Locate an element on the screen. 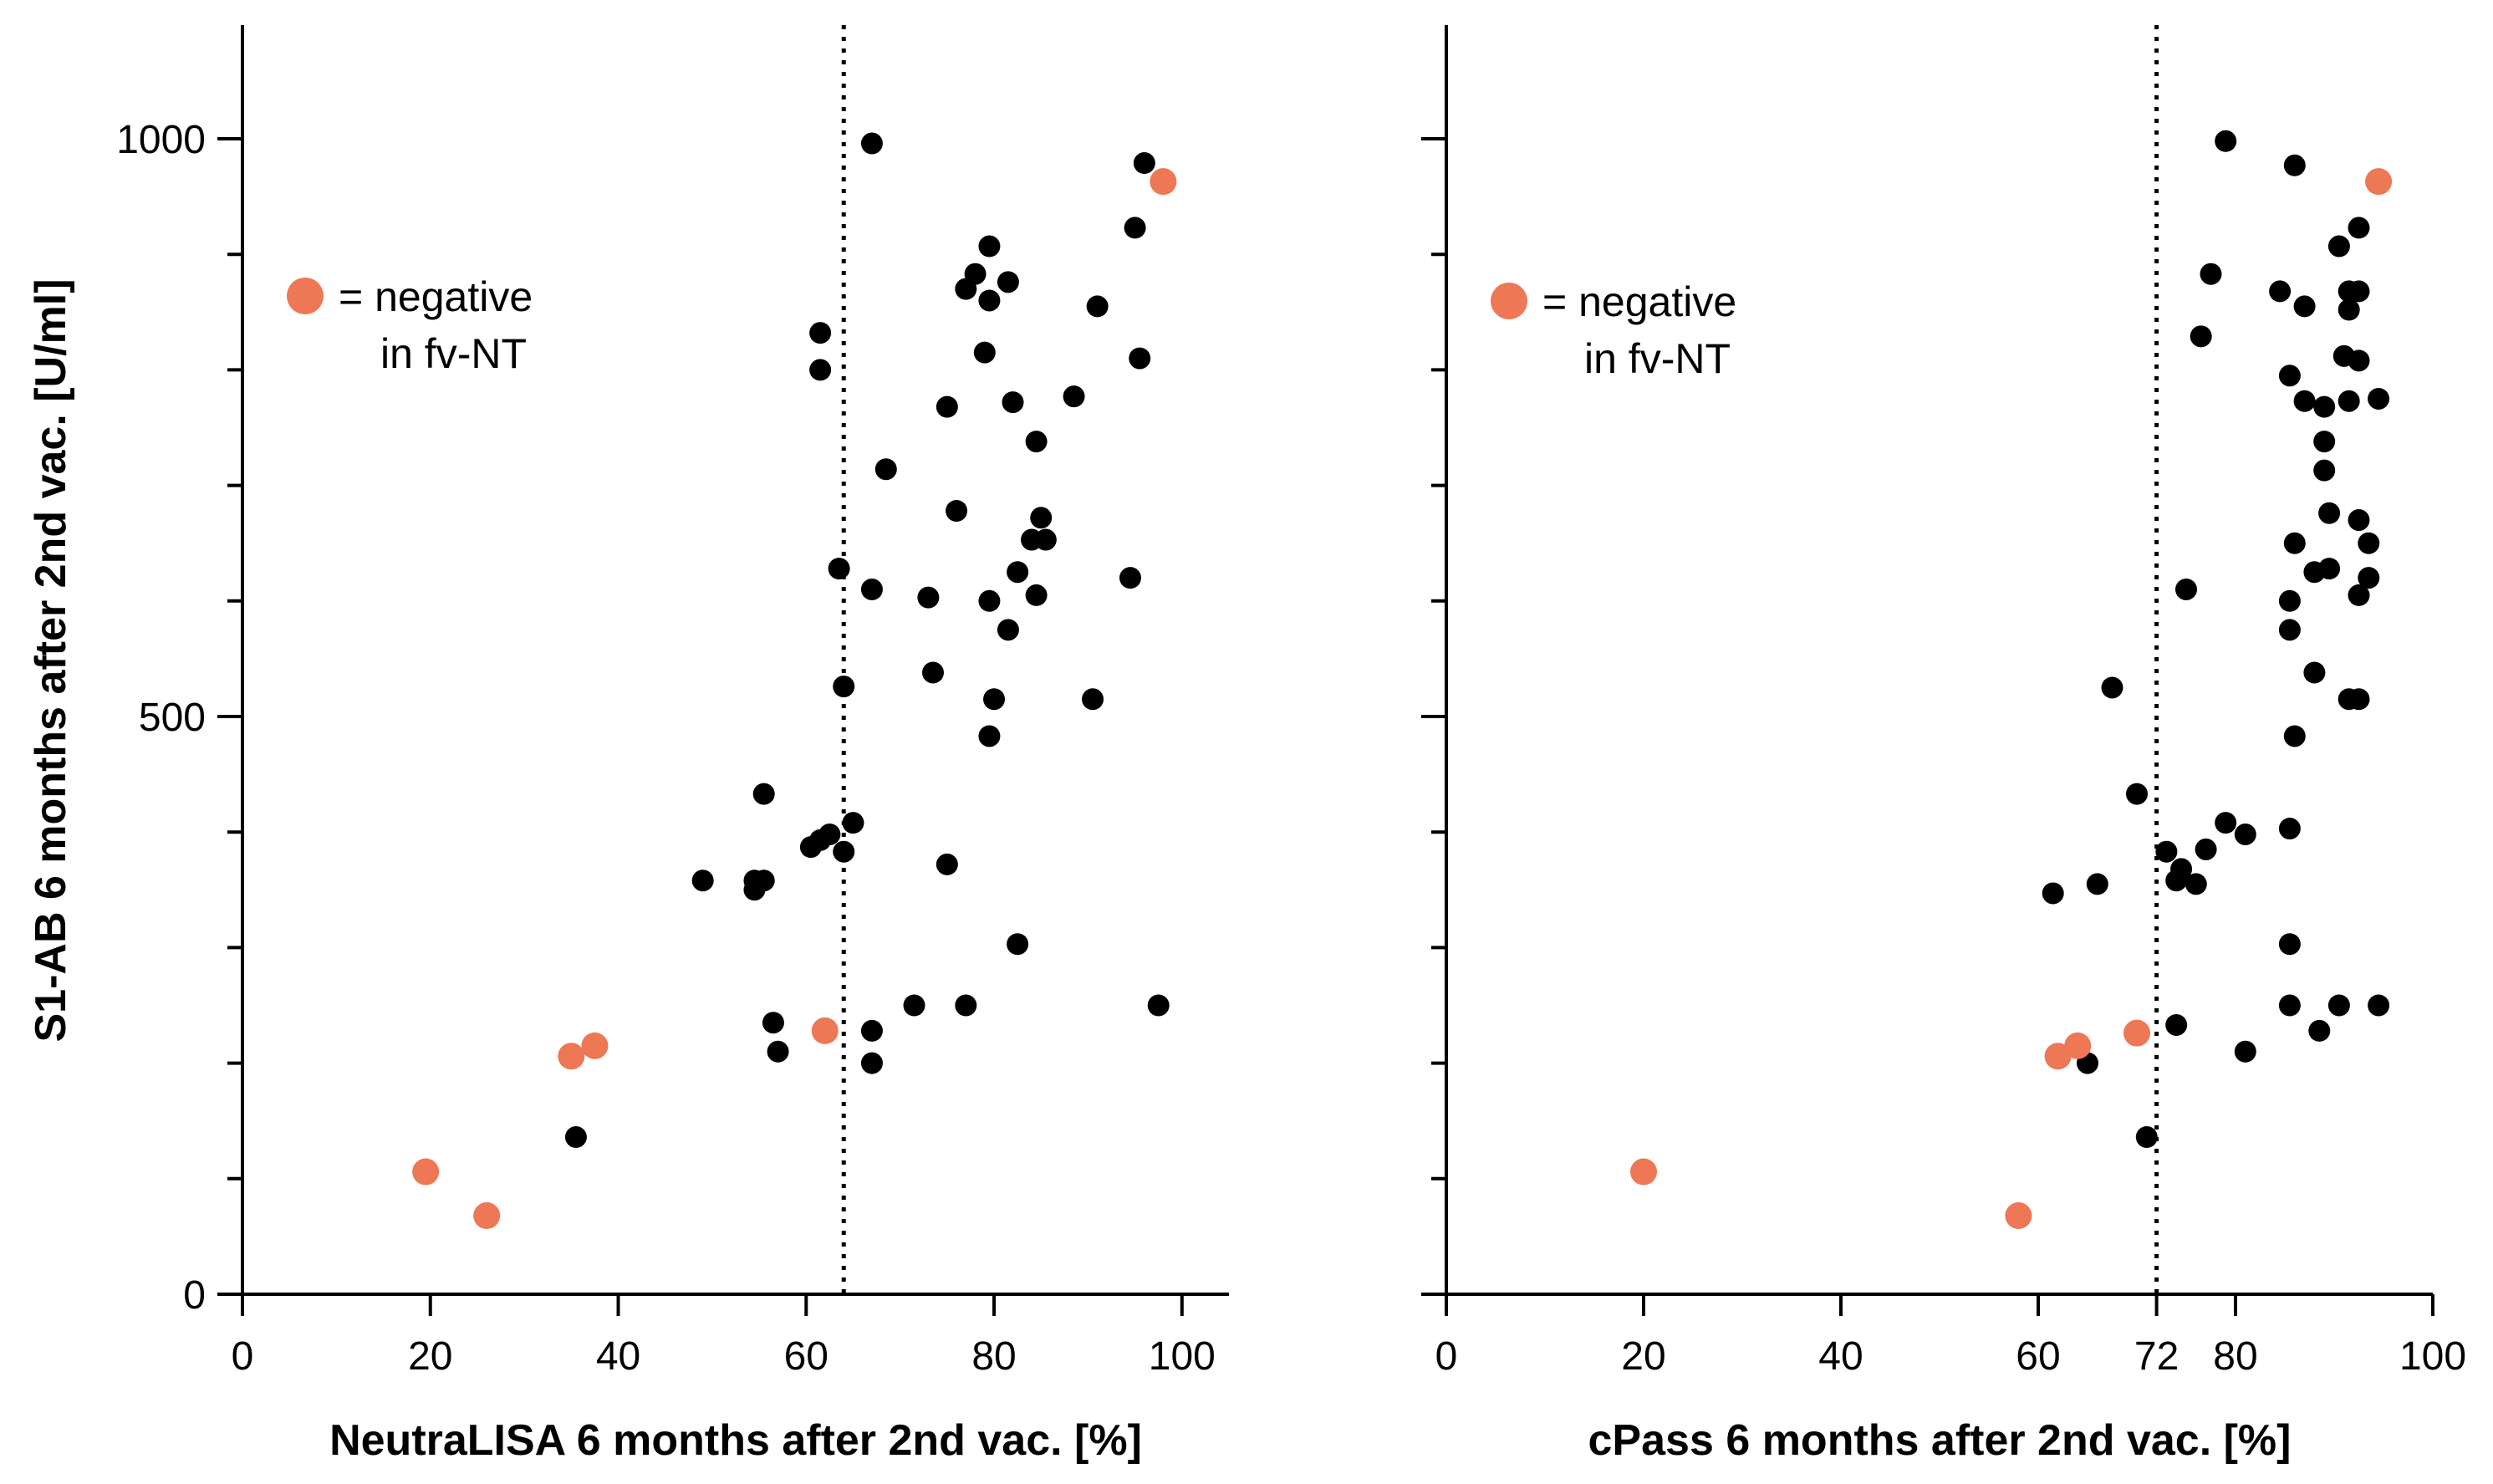  x-tick-label: 80 is located at coordinates (2235, 1356).